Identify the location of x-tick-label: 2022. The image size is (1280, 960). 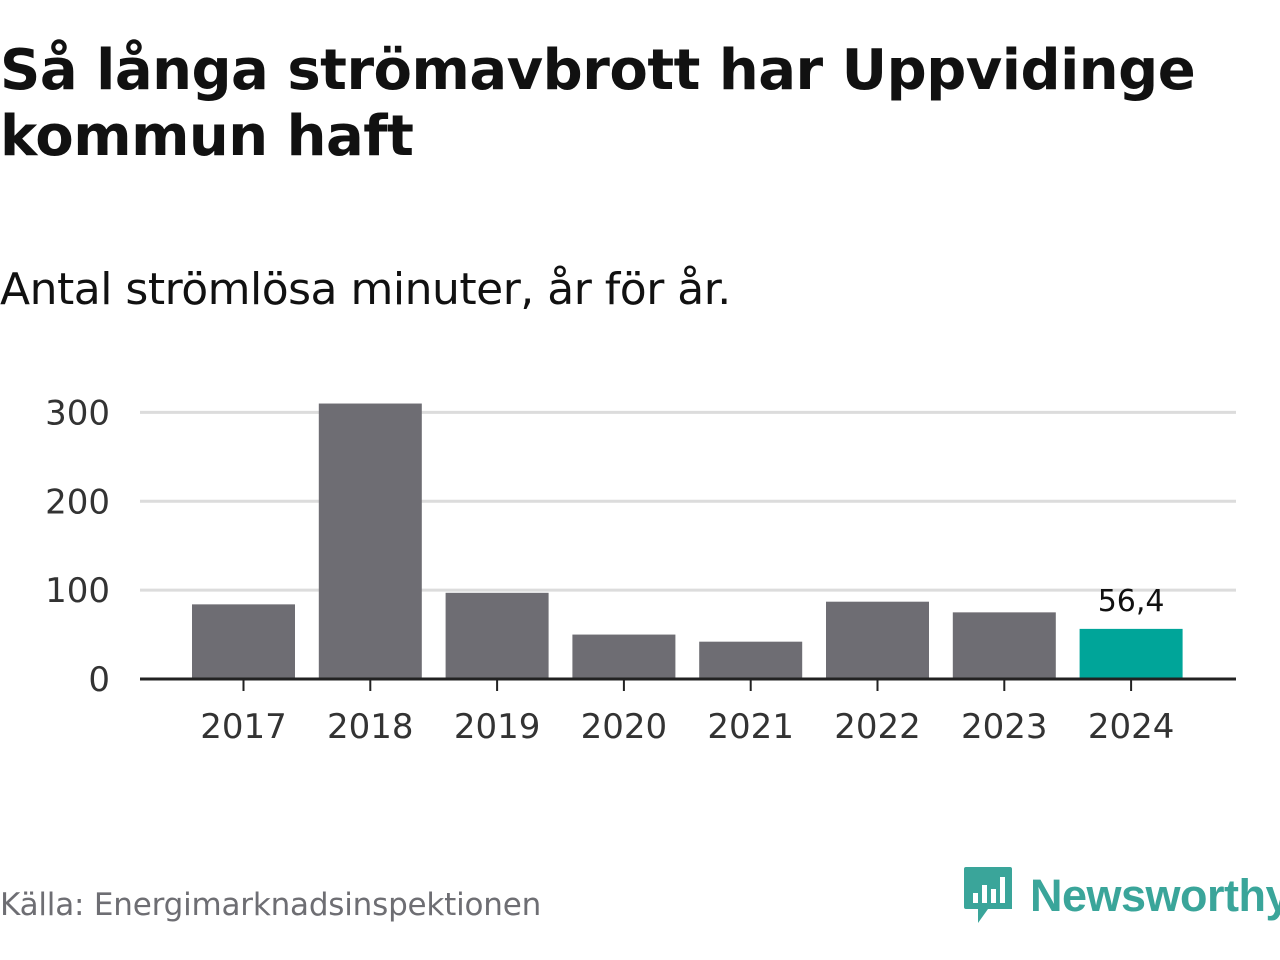
(877, 727).